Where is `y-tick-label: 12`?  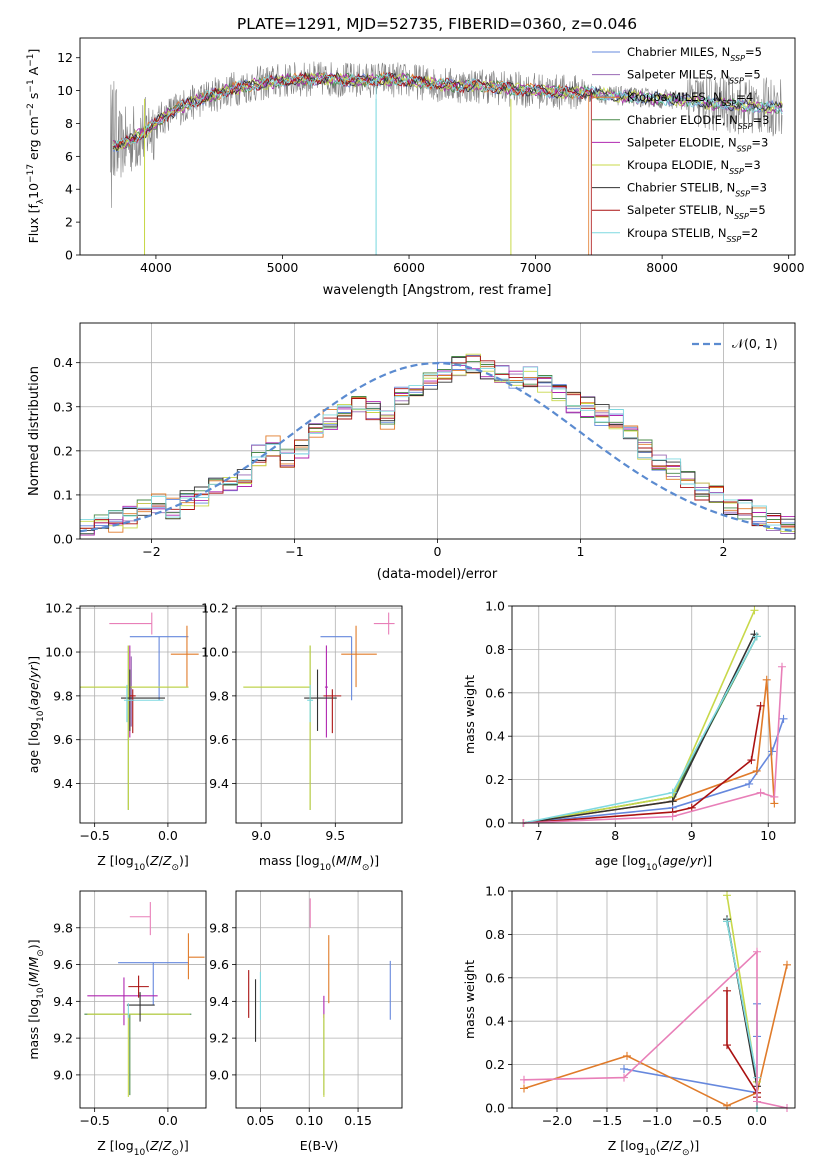
y-tick-label: 12 is located at coordinates (65, 57).